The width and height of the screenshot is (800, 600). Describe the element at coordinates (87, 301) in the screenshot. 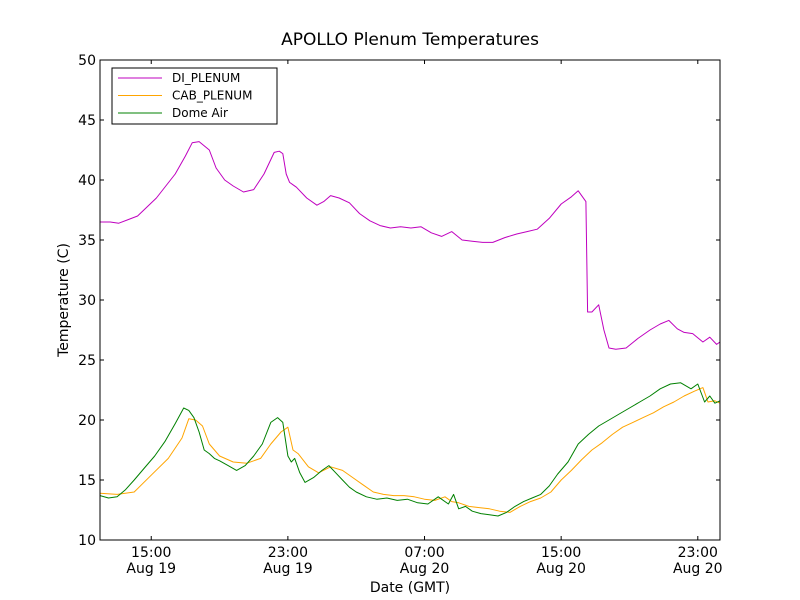

I see `y-tick-label: 30` at that location.